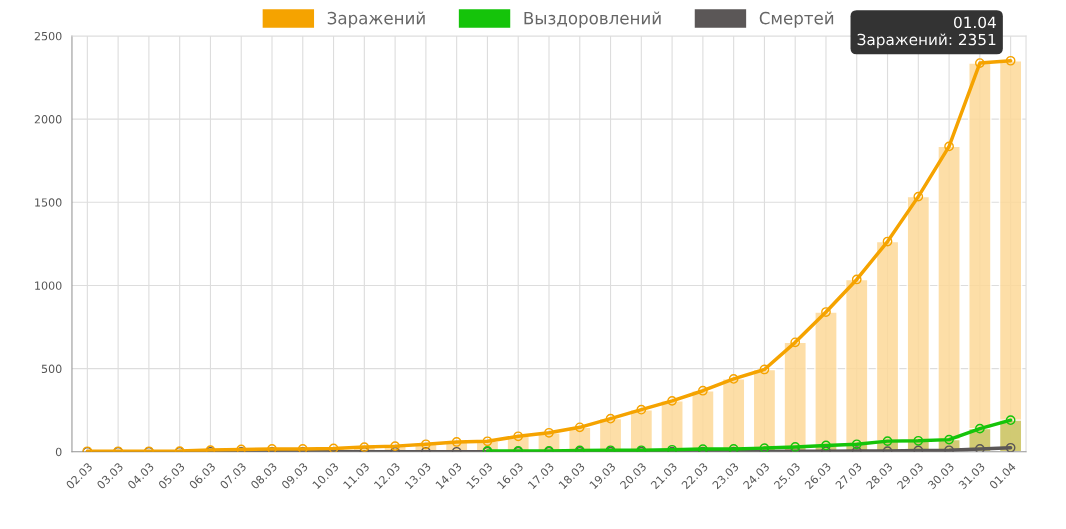 Image resolution: width=1066 pixels, height=529 pixels. I want to click on legend-label: Смертей, so click(796, 19).